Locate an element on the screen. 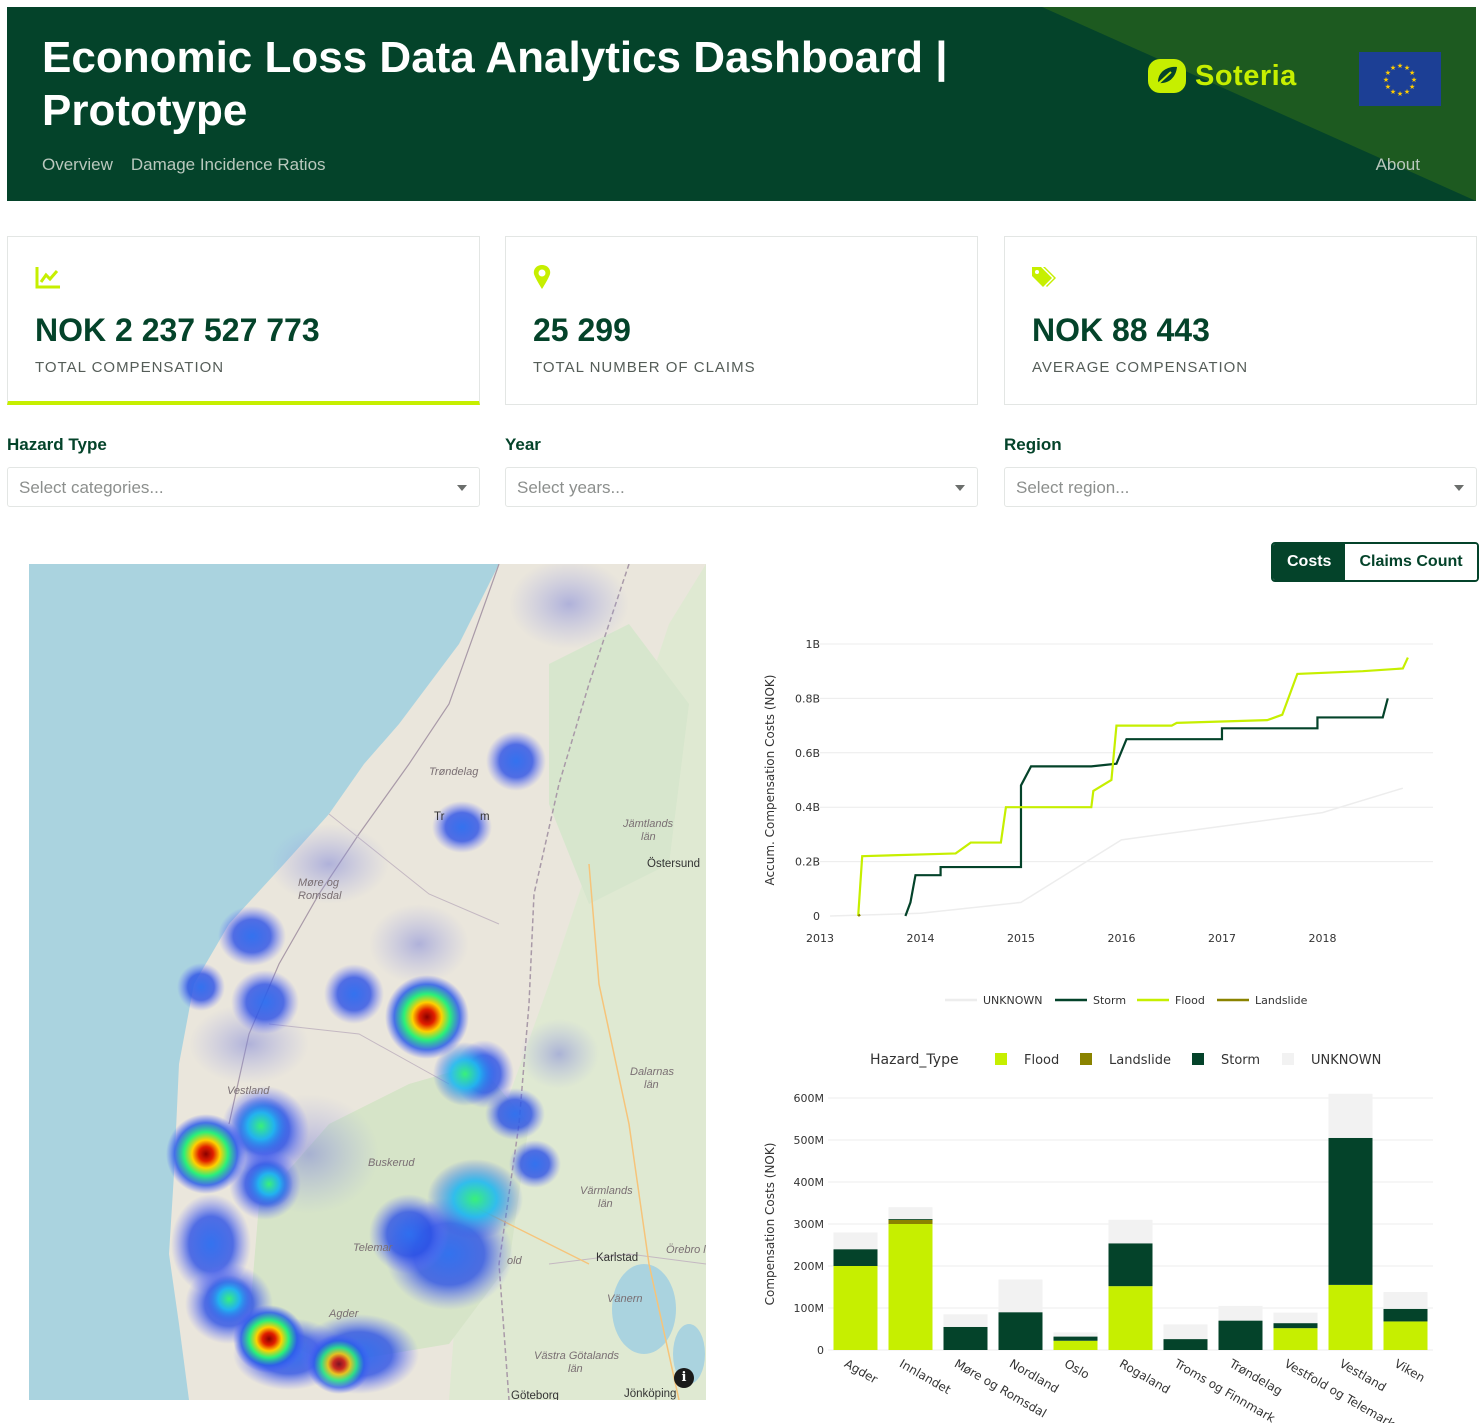 This screenshot has height=1423, width=1482. map-label-vastra: Västra Götalands is located at coordinates (576, 1356).